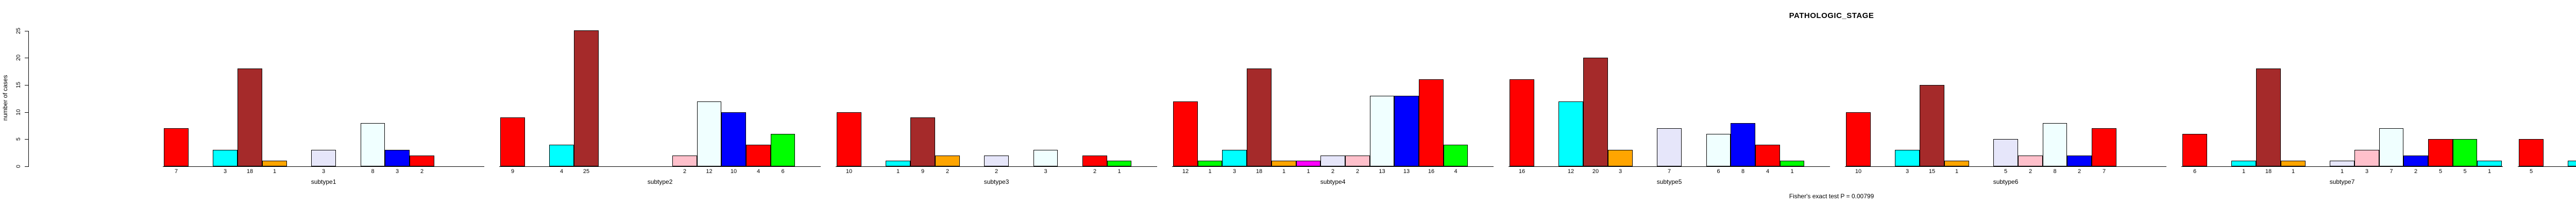  What do you see at coordinates (28, 98) in the screenshot?
I see `y-axis-line` at bounding box center [28, 98].